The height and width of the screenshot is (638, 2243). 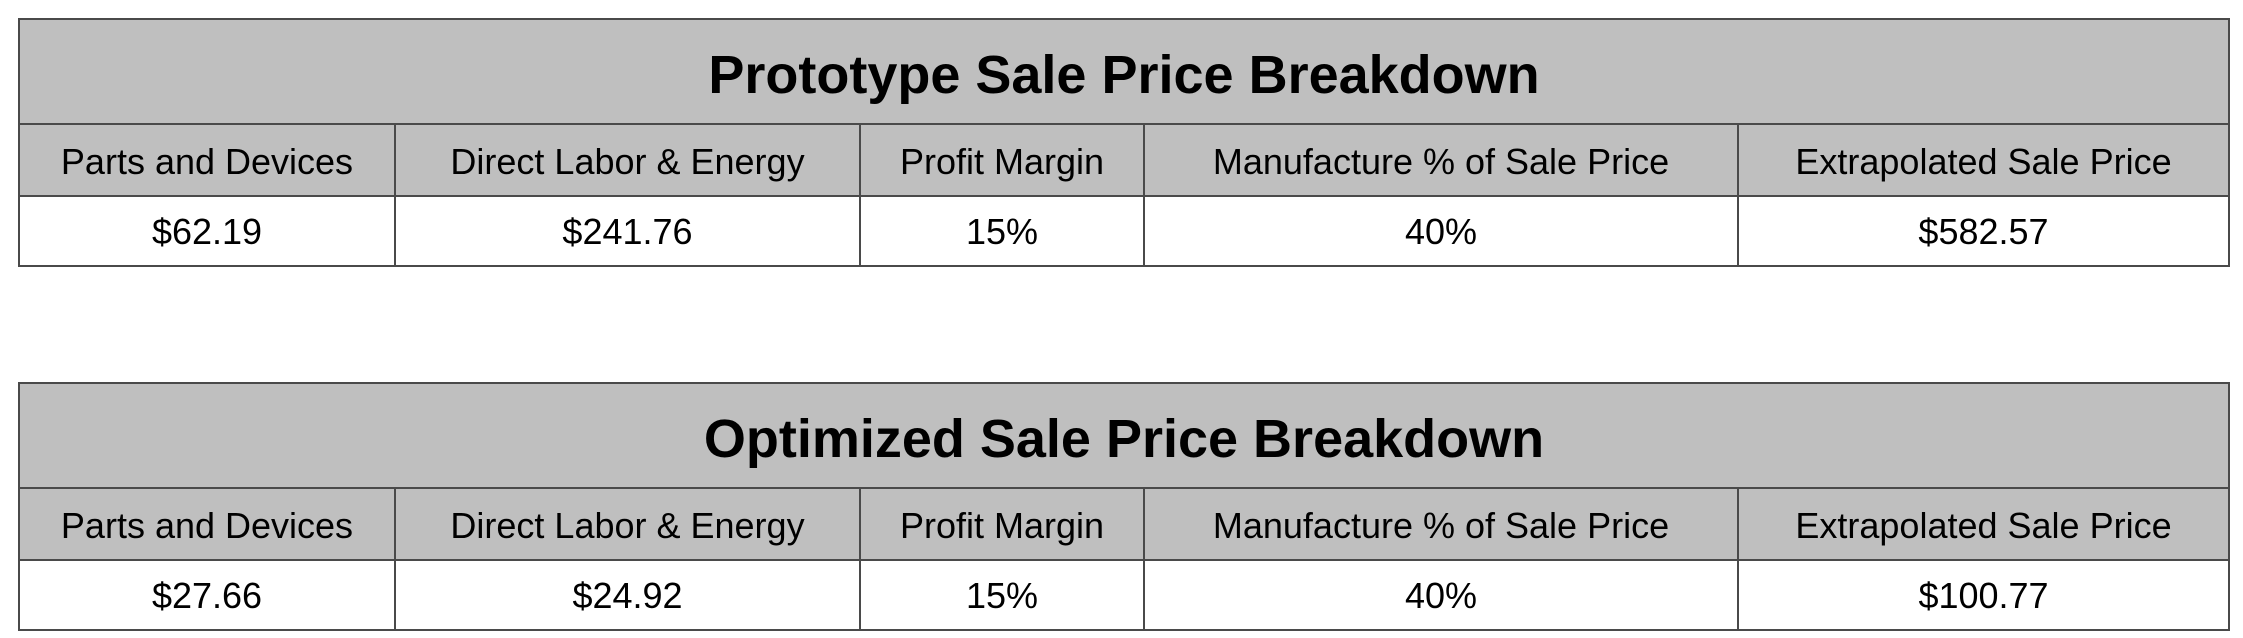 I want to click on cell-direct-labor-energy: $24.92, so click(x=627, y=595).